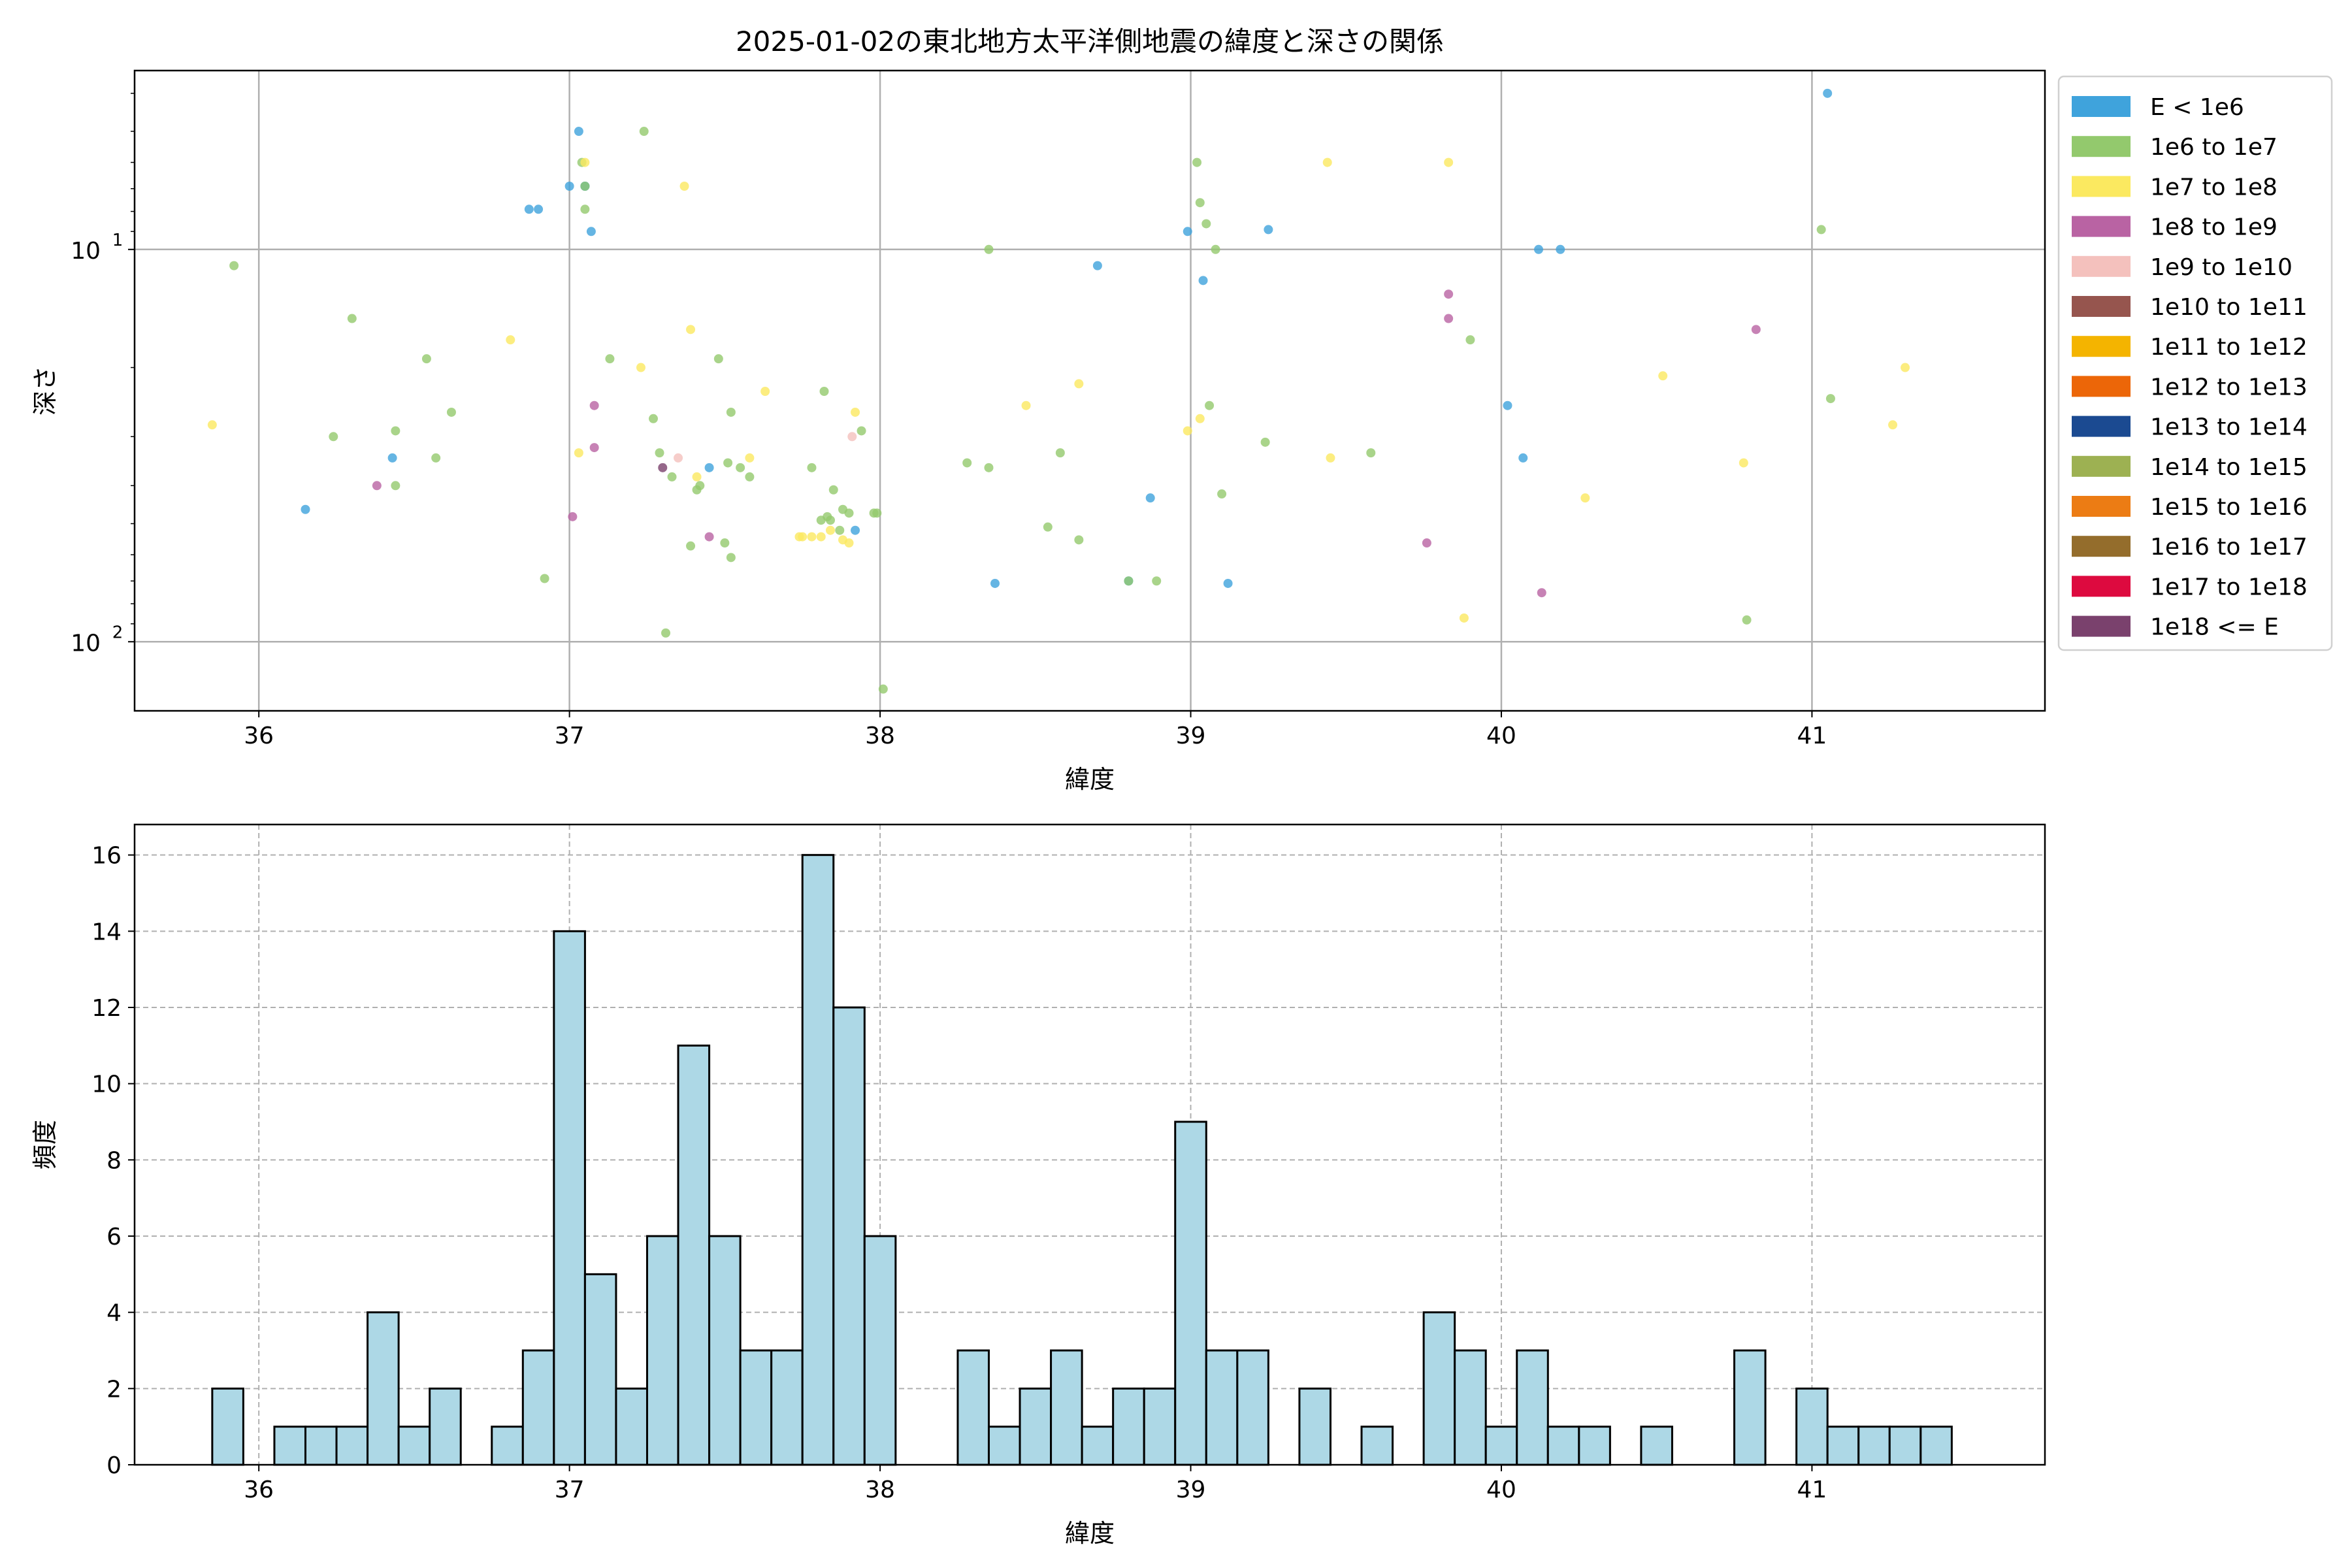  I want to click on scatter-y-axis-label: 深さ, so click(45, 391).